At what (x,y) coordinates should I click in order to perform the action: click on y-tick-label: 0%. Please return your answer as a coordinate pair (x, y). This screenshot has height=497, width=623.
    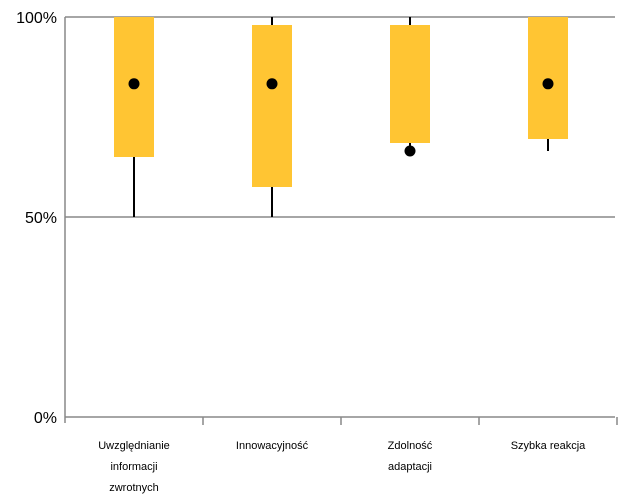
    Looking at the image, I should click on (45, 418).